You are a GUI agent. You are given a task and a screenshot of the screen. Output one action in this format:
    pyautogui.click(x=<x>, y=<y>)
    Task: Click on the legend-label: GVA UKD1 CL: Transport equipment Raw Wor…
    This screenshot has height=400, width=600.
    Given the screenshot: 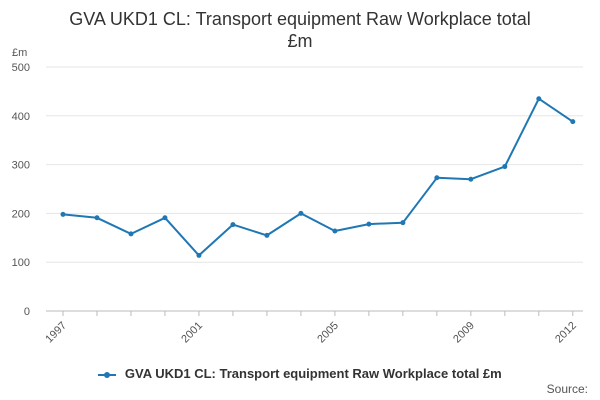 What is the action you would take?
    pyautogui.click(x=313, y=373)
    